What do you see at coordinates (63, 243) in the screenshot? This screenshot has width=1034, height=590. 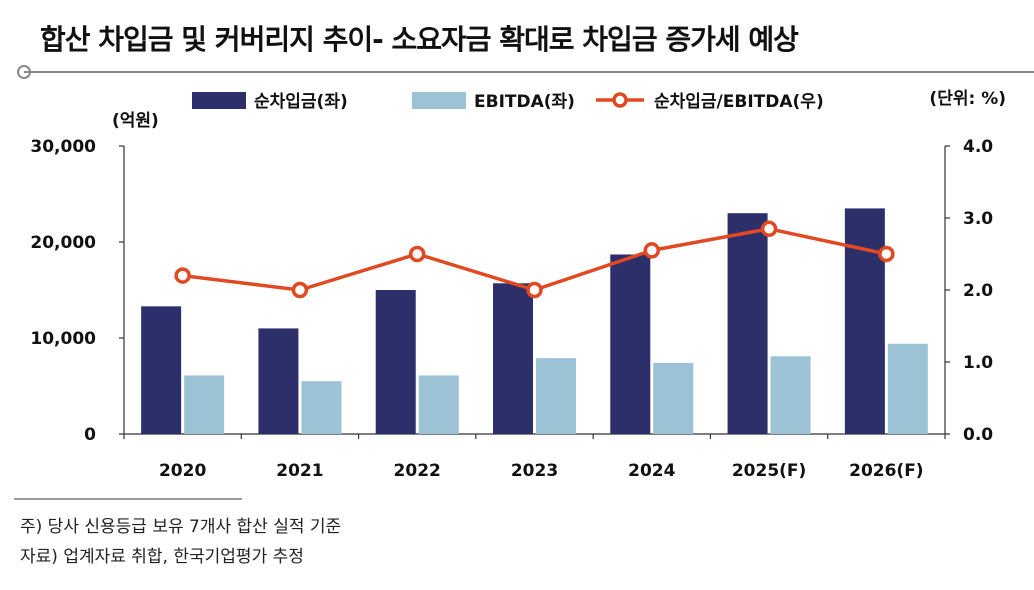 I see `left-tick-label: 20,000` at bounding box center [63, 243].